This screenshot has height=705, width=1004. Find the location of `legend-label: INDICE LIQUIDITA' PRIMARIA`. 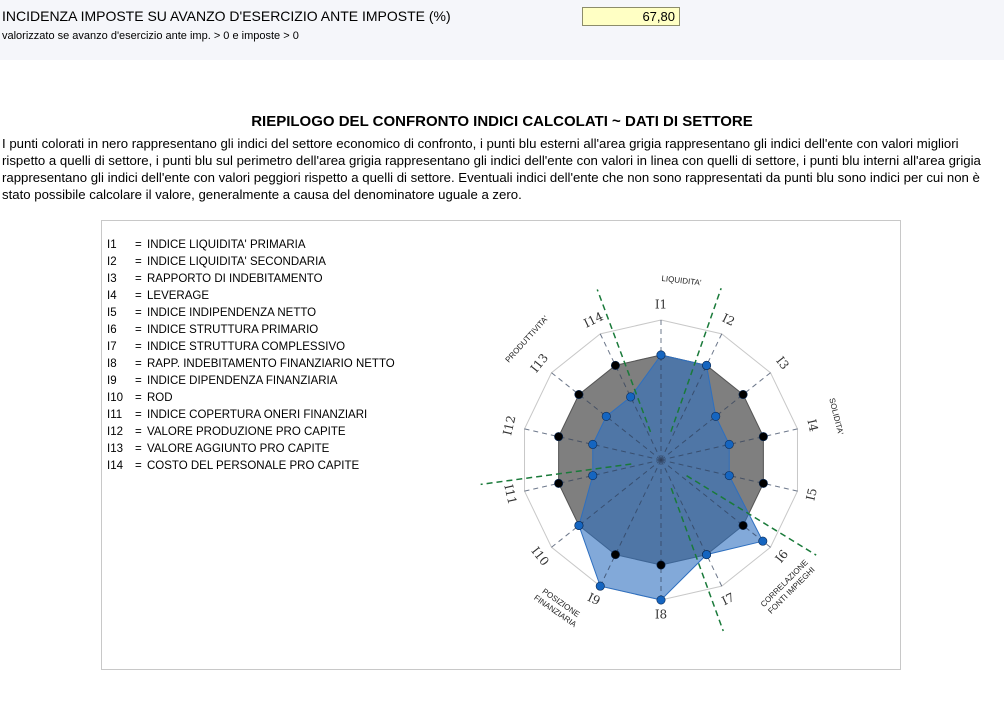

legend-label: INDICE LIQUIDITA' PRIMARIA is located at coordinates (226, 245).